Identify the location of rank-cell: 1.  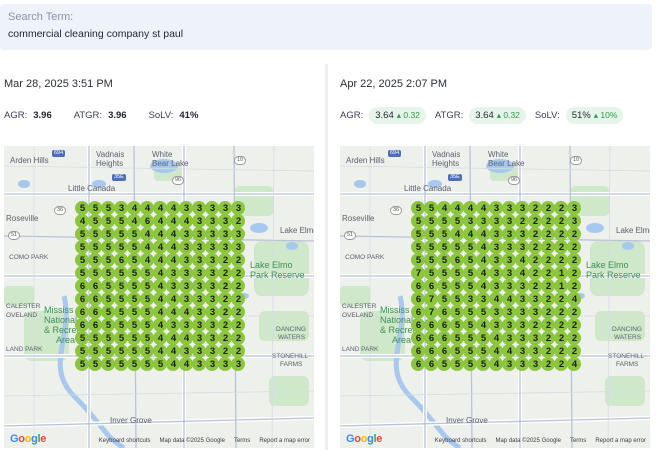
(561, 286).